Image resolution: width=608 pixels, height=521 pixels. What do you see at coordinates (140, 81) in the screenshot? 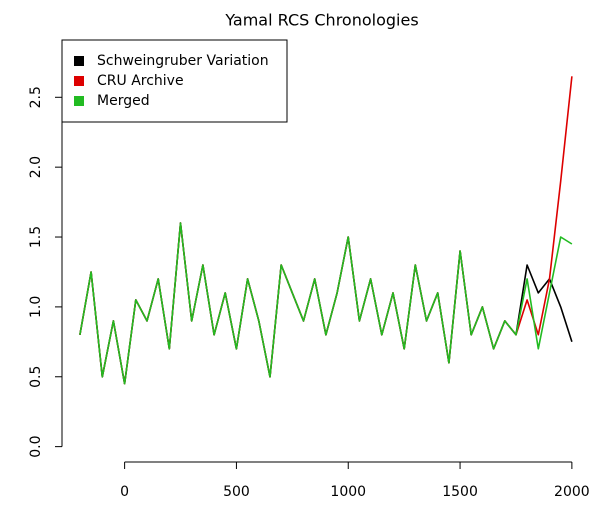
I see `legend-label: CRU Archive` at bounding box center [140, 81].